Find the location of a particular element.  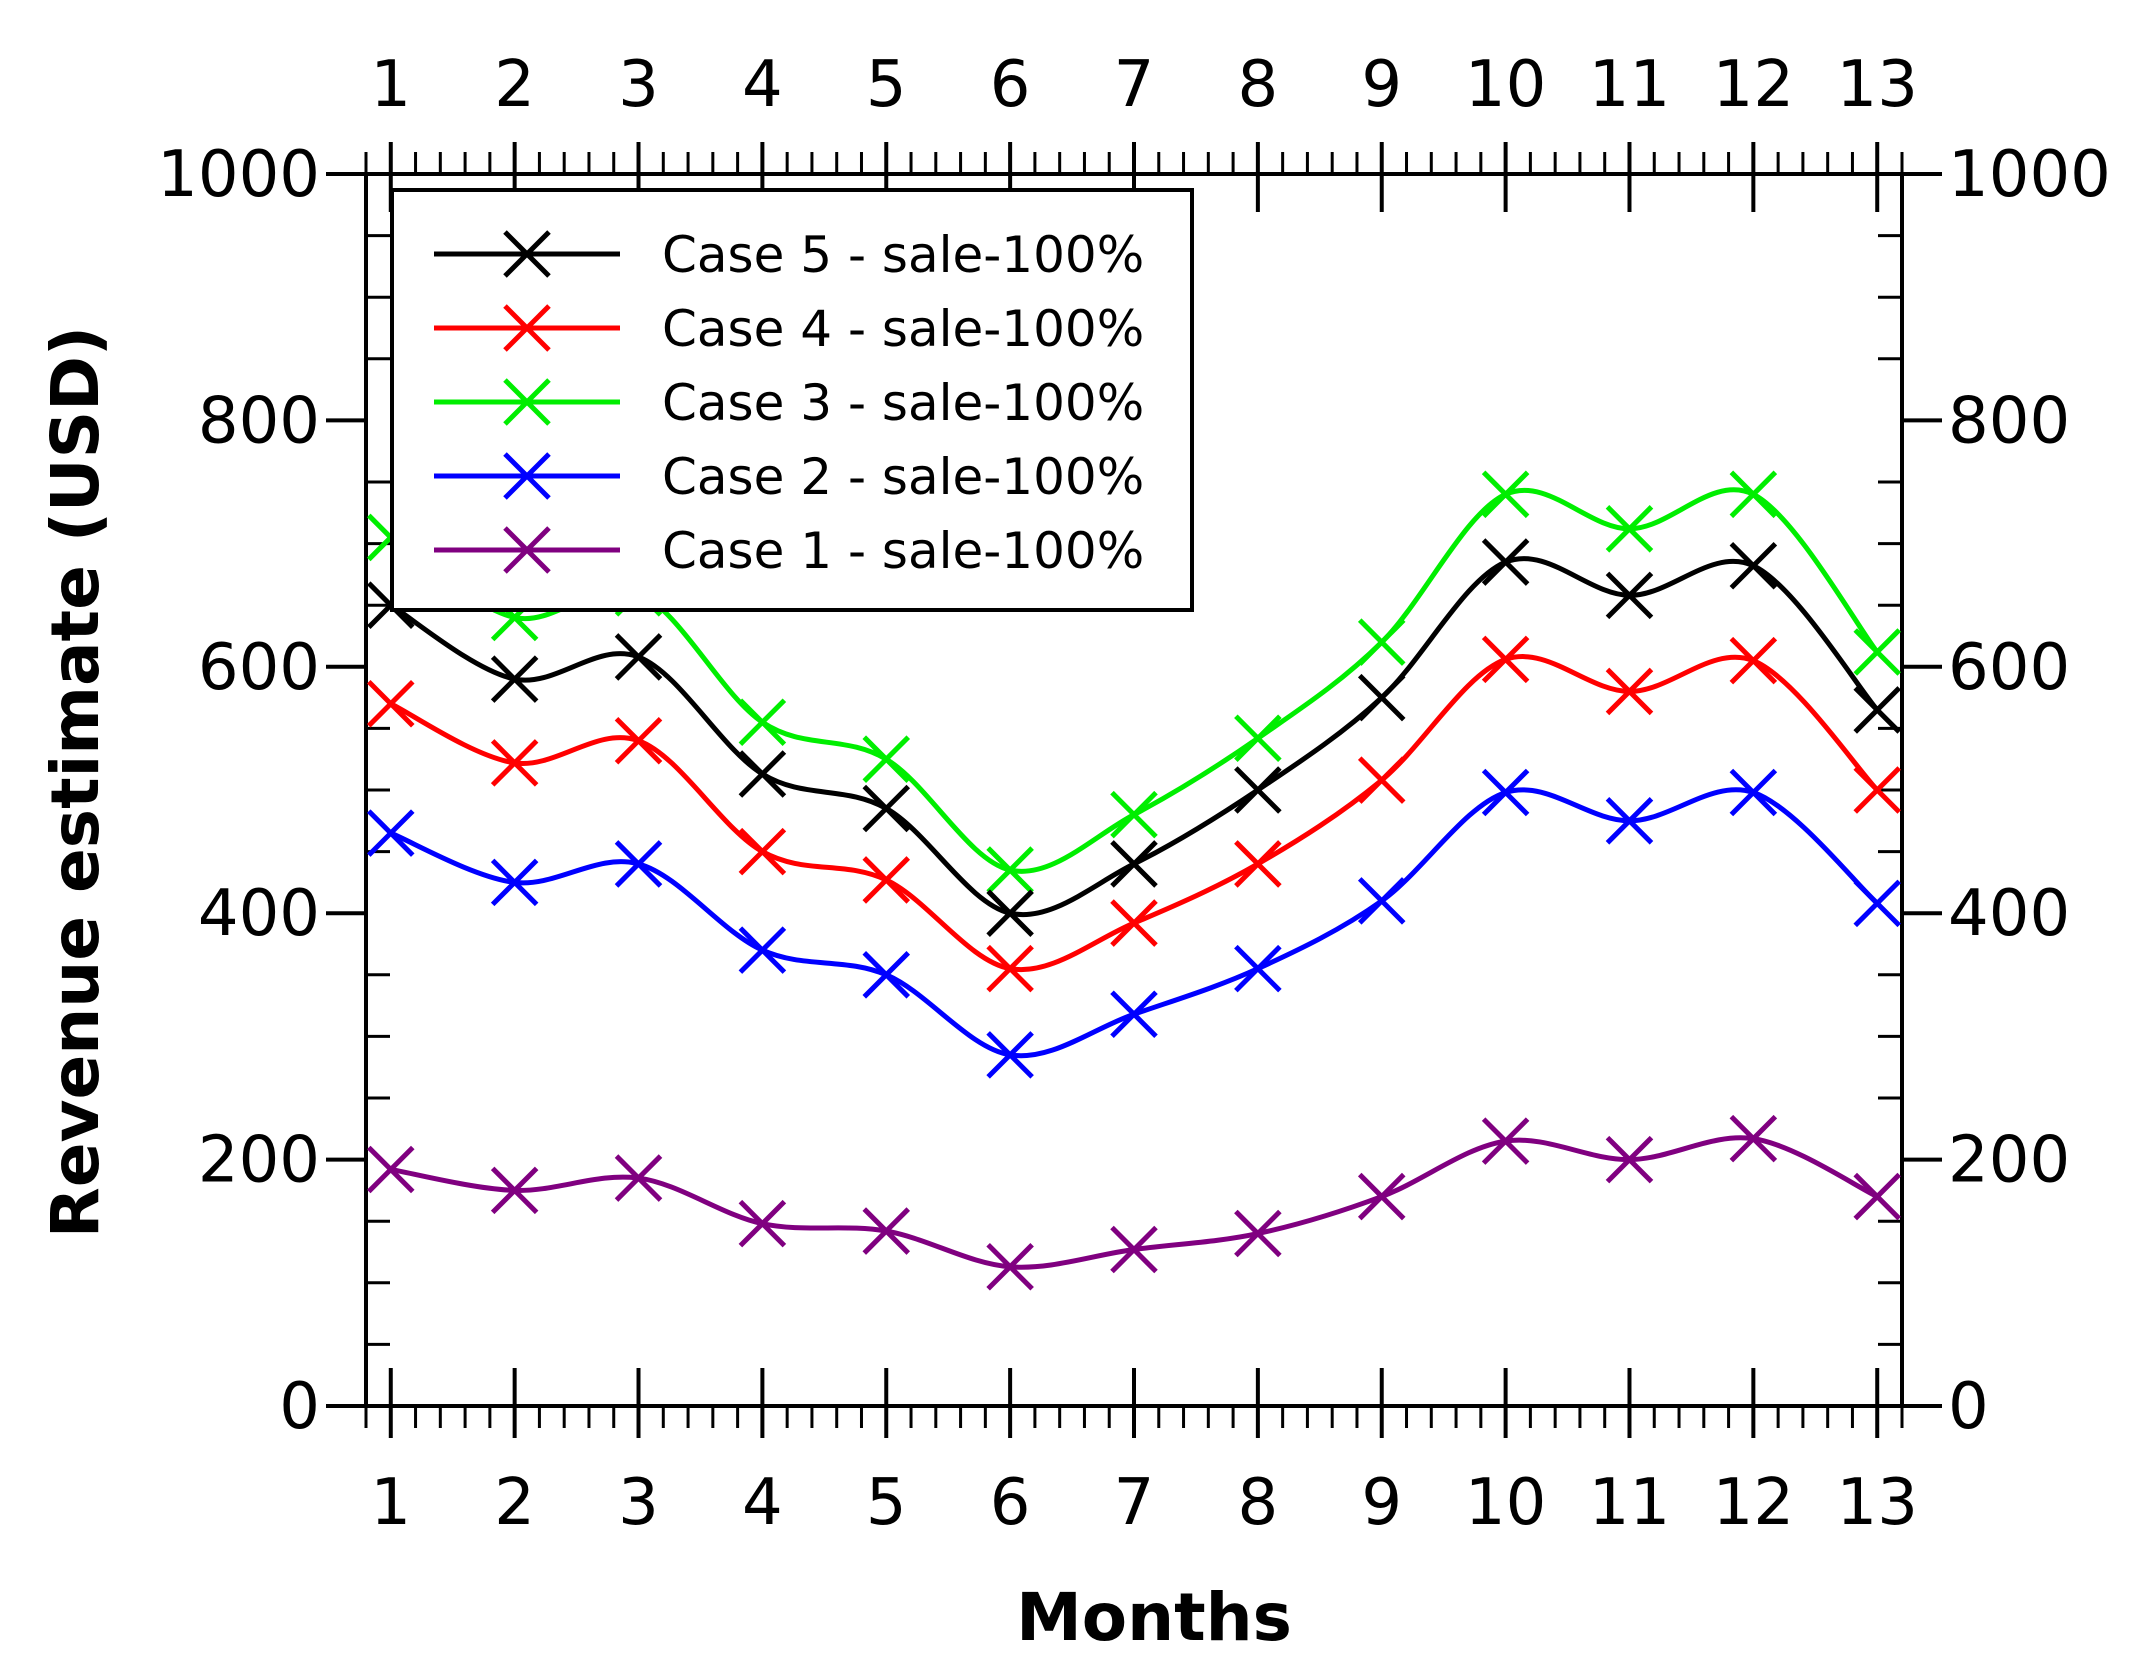

x-tick-label-bottom: 1 is located at coordinates (390, 1503).